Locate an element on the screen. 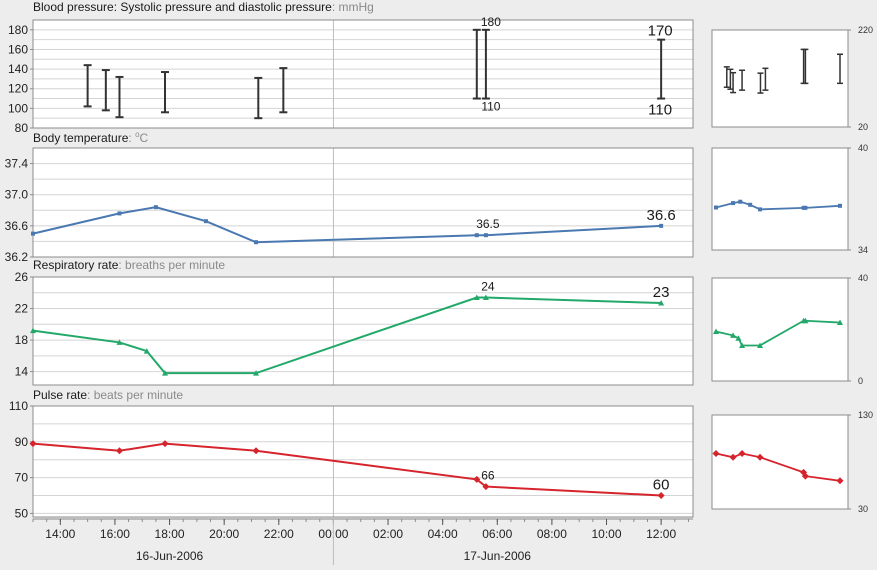 The image size is (877, 570). x-tick-label: 04:00 is located at coordinates (443, 534).